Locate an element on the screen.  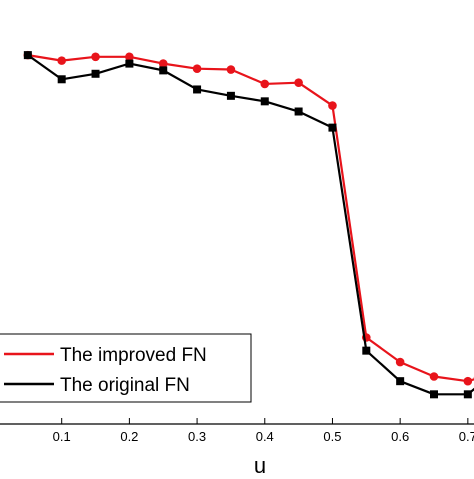
legend-label: The improved FN is located at coordinates (133, 355).